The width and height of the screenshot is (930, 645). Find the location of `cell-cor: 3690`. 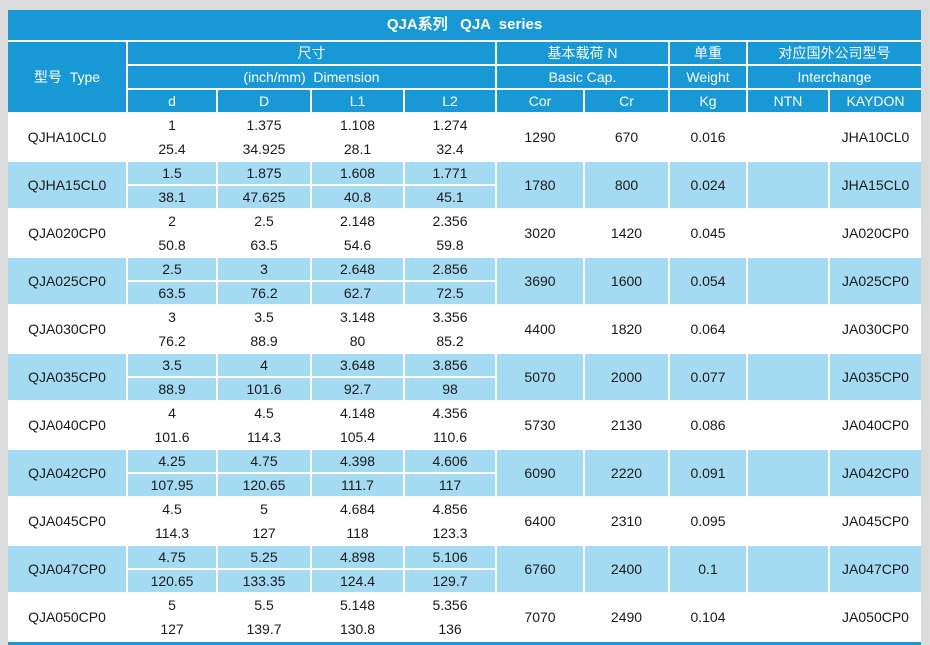

cell-cor: 3690 is located at coordinates (540, 281).